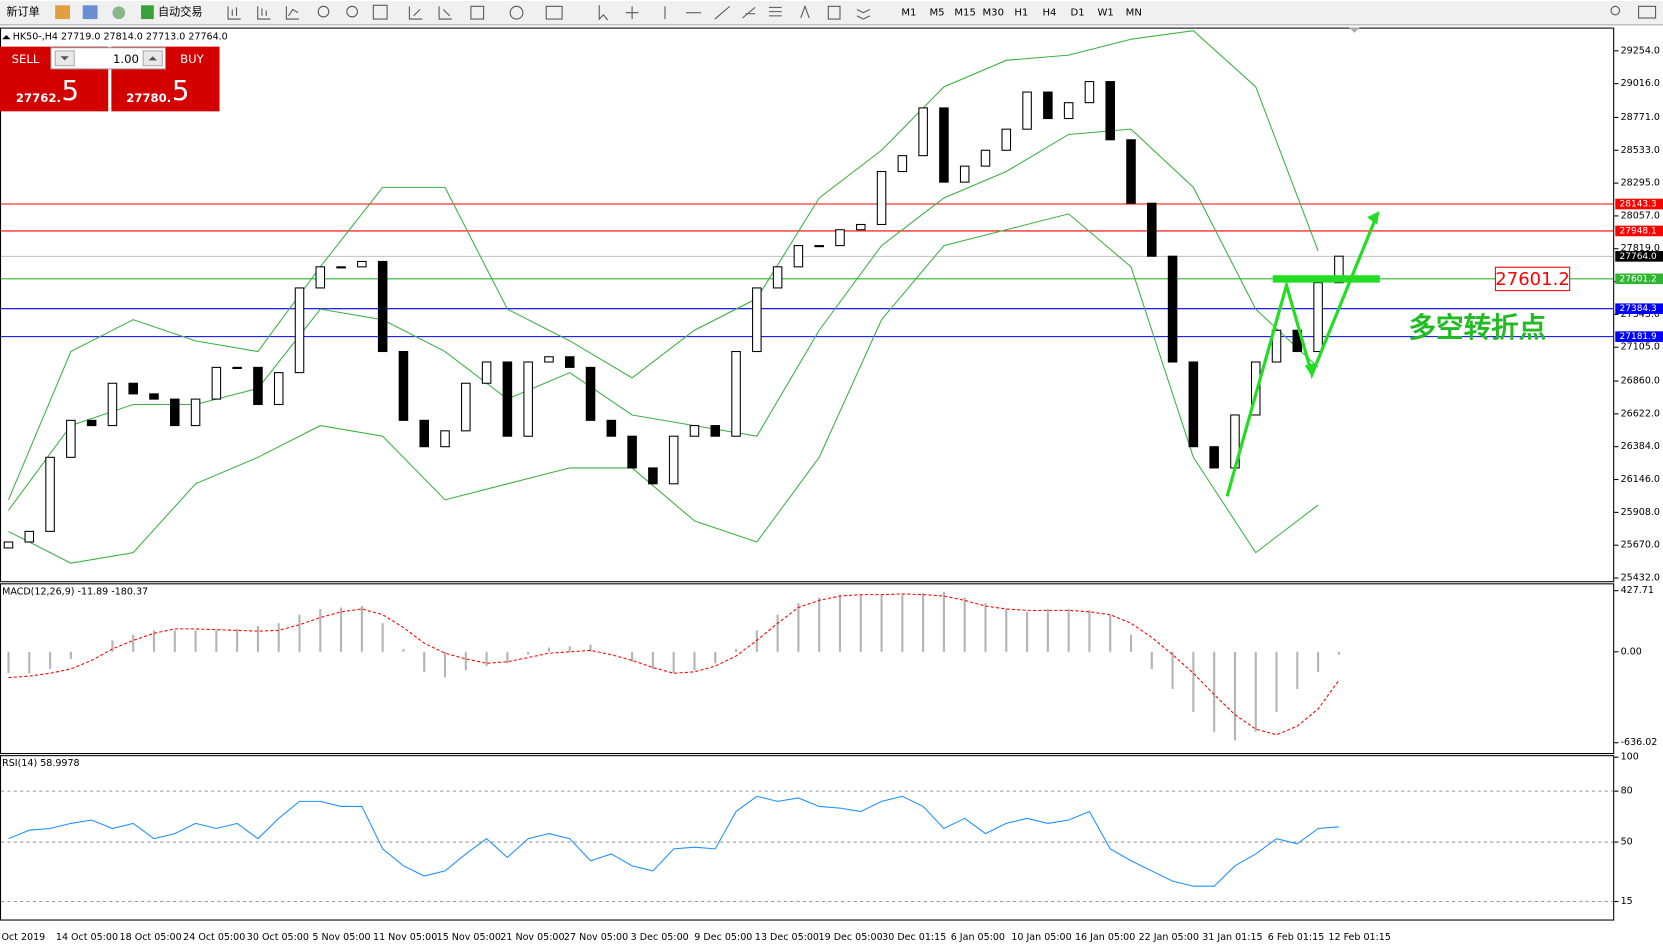  Describe the element at coordinates (278, 937) in the screenshot. I see `x-tick-label: 30 Oct 05:00` at that location.